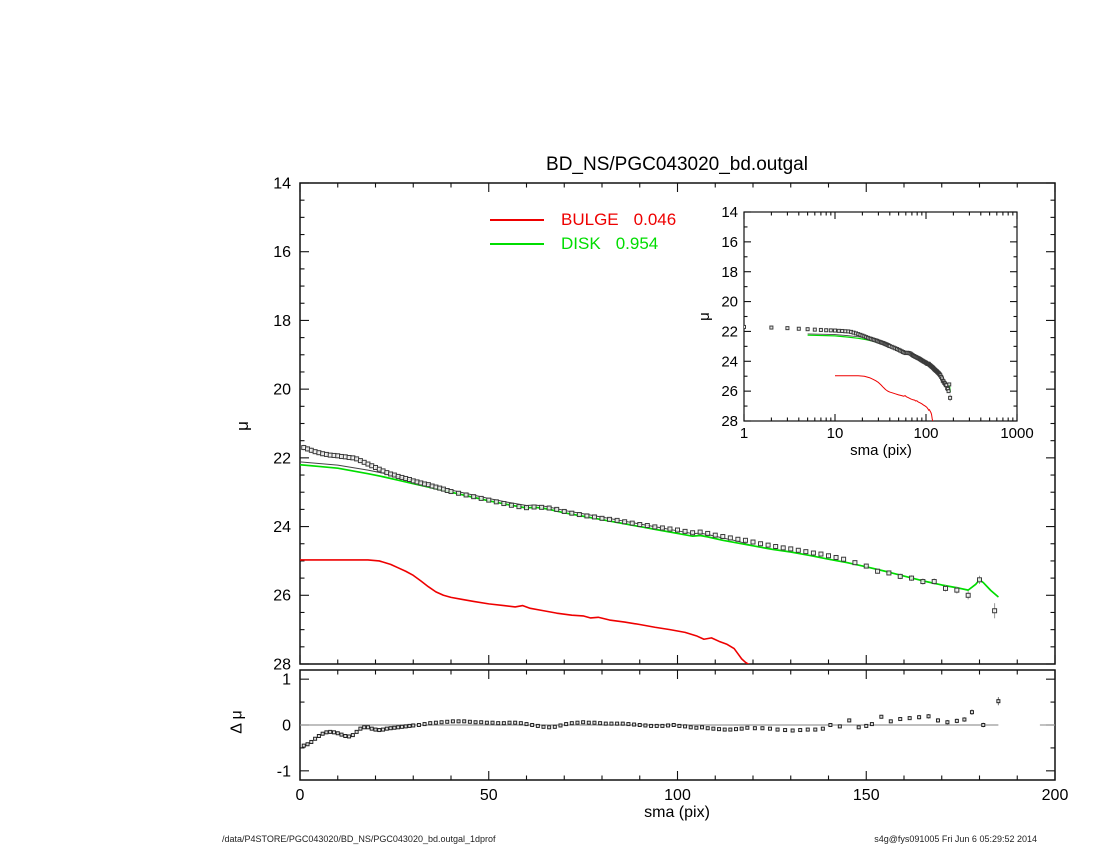 The image size is (1100, 850). What do you see at coordinates (590, 219) in the screenshot?
I see `bulge-legend-label: BULGE` at bounding box center [590, 219].